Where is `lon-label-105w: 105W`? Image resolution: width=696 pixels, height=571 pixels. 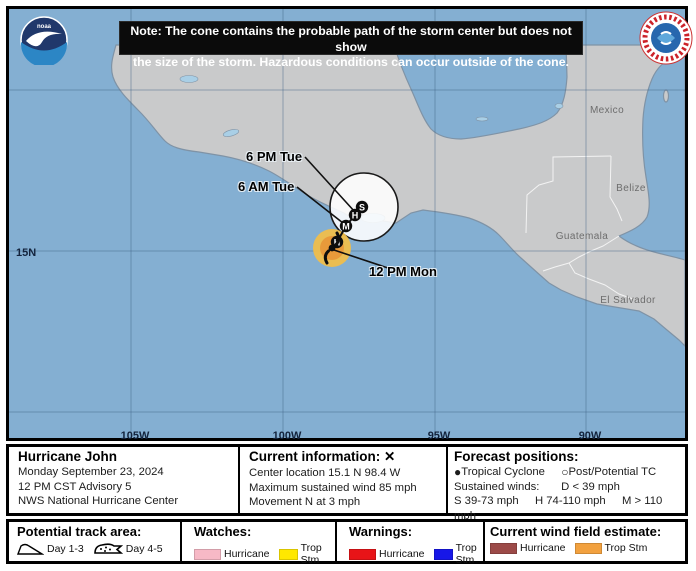
lon-label-105w: 105W is located at coordinates (135, 436).